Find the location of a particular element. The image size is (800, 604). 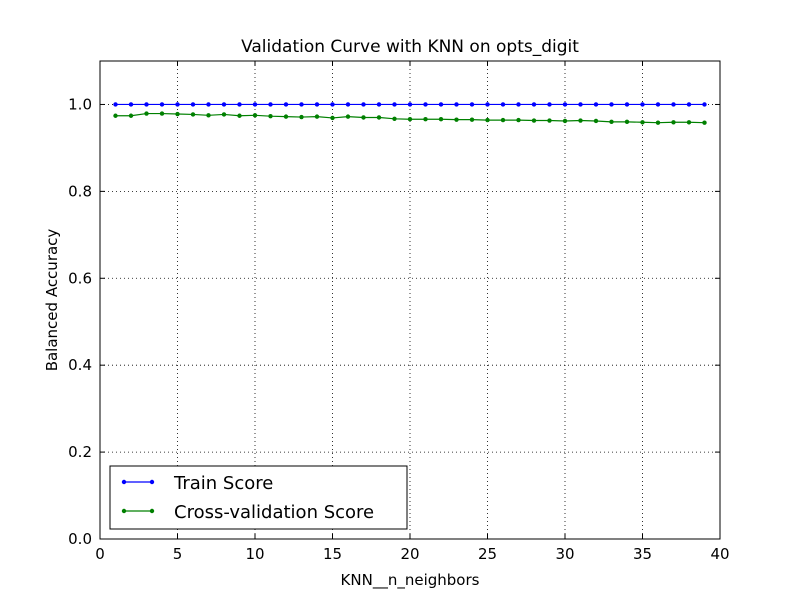

y-tick-label: 0.0 is located at coordinates (80, 539).